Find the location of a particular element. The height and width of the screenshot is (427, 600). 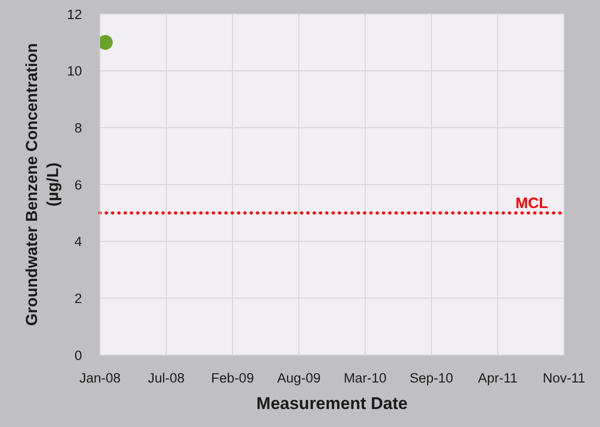

x-tick-label: Mar-10 is located at coordinates (365, 378).